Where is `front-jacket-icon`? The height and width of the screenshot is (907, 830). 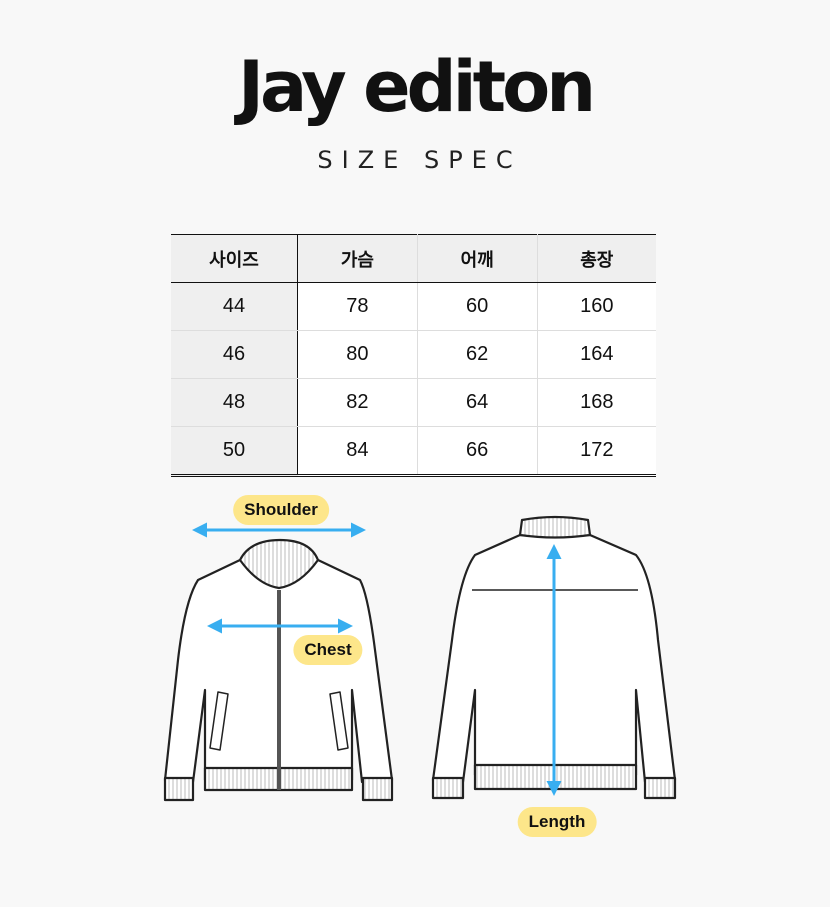
front-jacket-icon is located at coordinates (278, 670).